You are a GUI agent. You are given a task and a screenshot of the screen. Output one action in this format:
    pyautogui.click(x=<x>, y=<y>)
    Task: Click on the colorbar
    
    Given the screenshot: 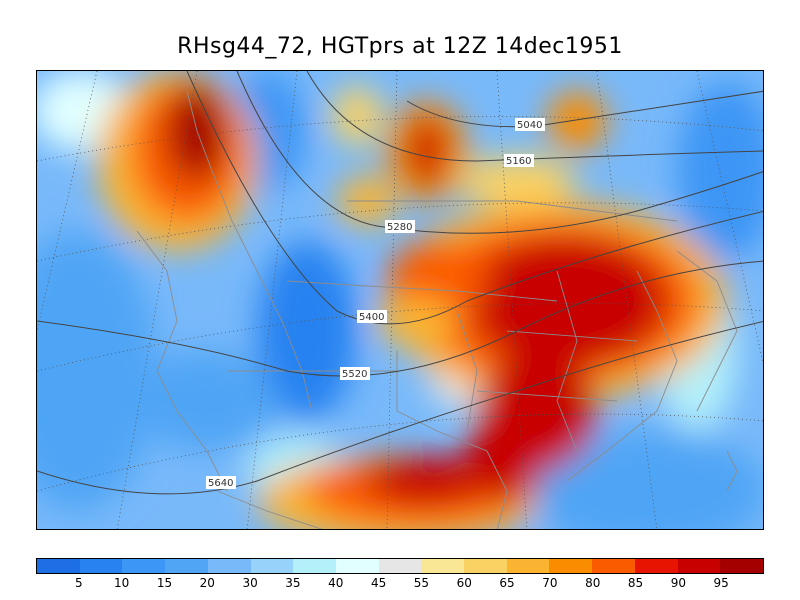 What is the action you would take?
    pyautogui.click(x=400, y=566)
    